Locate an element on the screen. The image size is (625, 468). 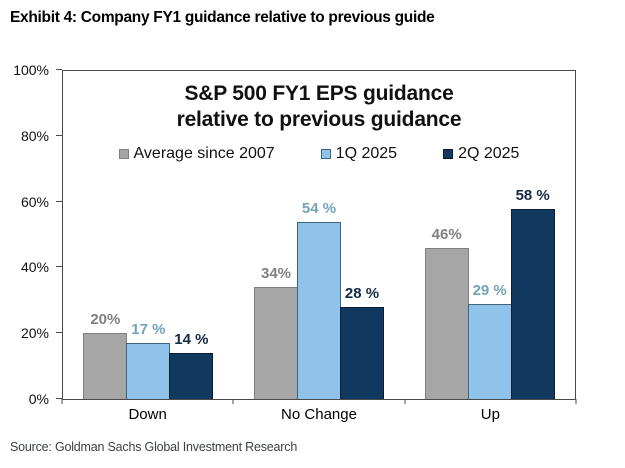
bar: 29 % is located at coordinates (489, 340).